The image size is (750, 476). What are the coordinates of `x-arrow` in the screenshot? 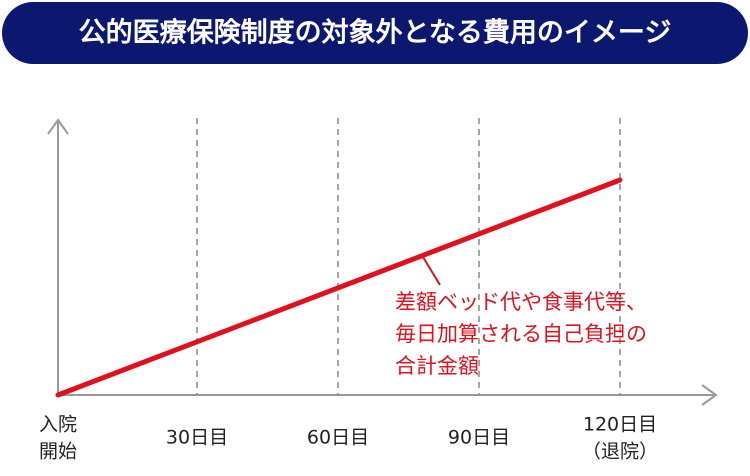 It's located at (709, 395).